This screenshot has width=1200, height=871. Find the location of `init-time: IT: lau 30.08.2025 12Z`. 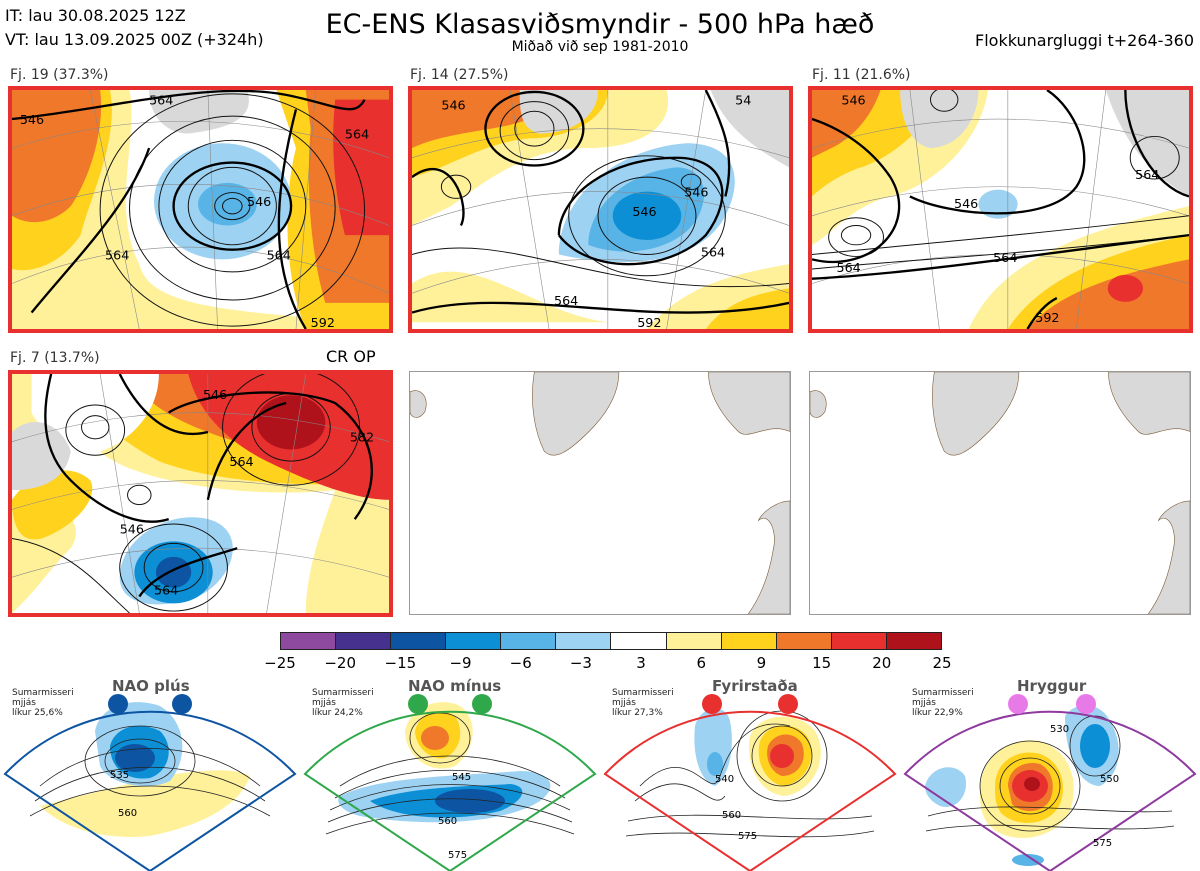

init-time: IT: lau 30.08.2025 12Z is located at coordinates (95, 15).